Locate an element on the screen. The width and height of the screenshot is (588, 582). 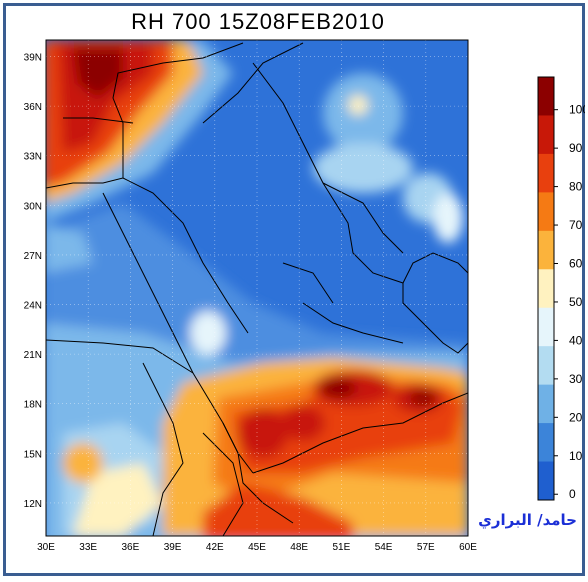
colorbar-label: 10 is located at coordinates (576, 456).